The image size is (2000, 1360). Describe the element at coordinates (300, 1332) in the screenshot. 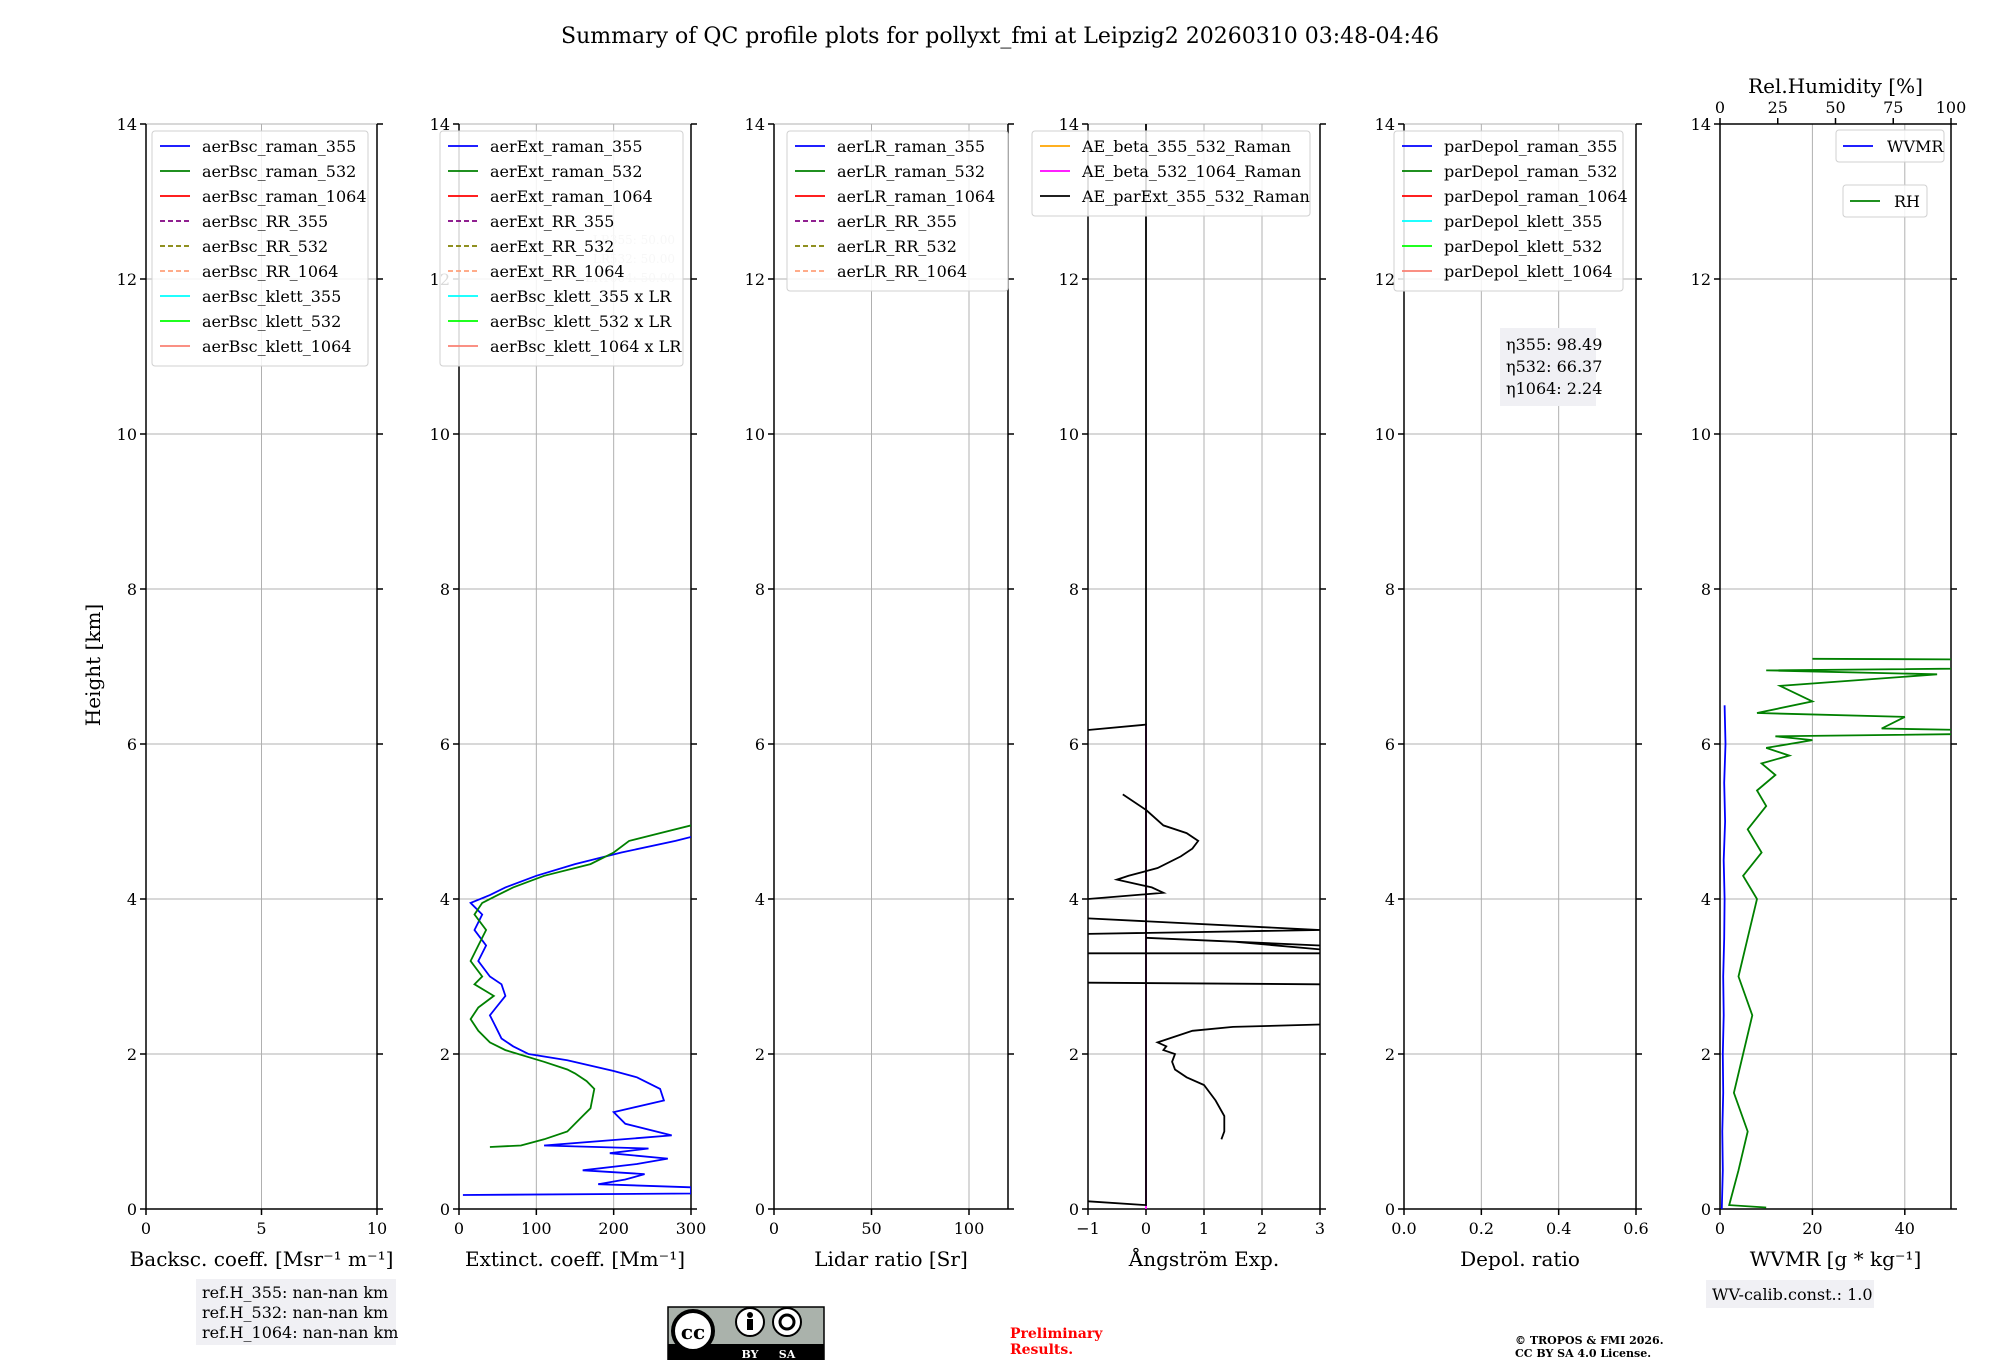

I see `refH-line-3: ref.H_1064: nan-nan km` at that location.